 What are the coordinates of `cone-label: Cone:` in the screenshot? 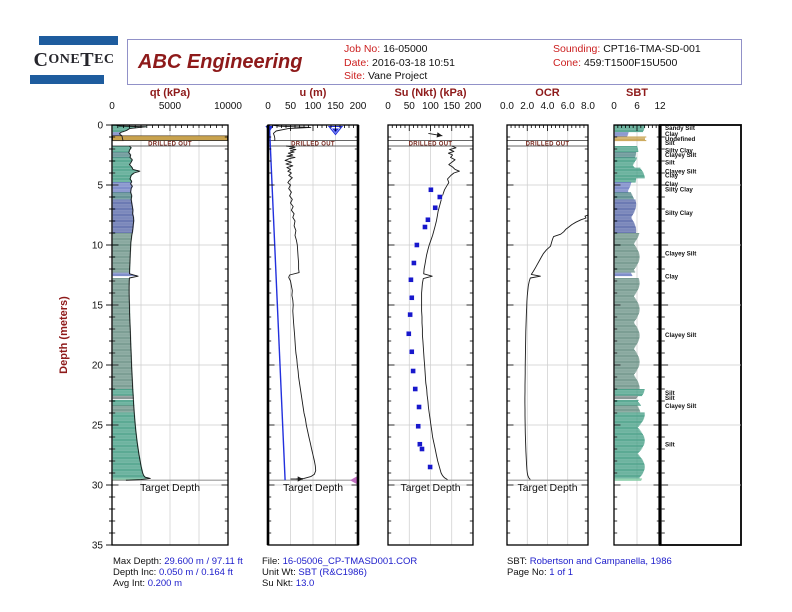 It's located at (567, 62).